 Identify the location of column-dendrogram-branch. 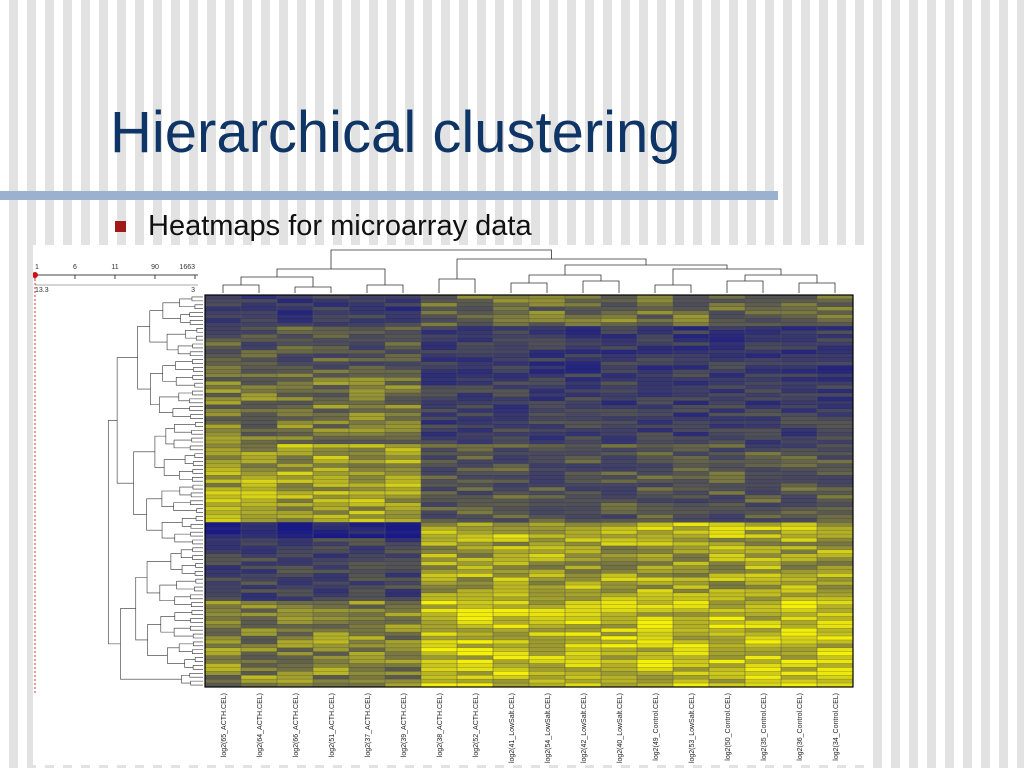
(817, 287).